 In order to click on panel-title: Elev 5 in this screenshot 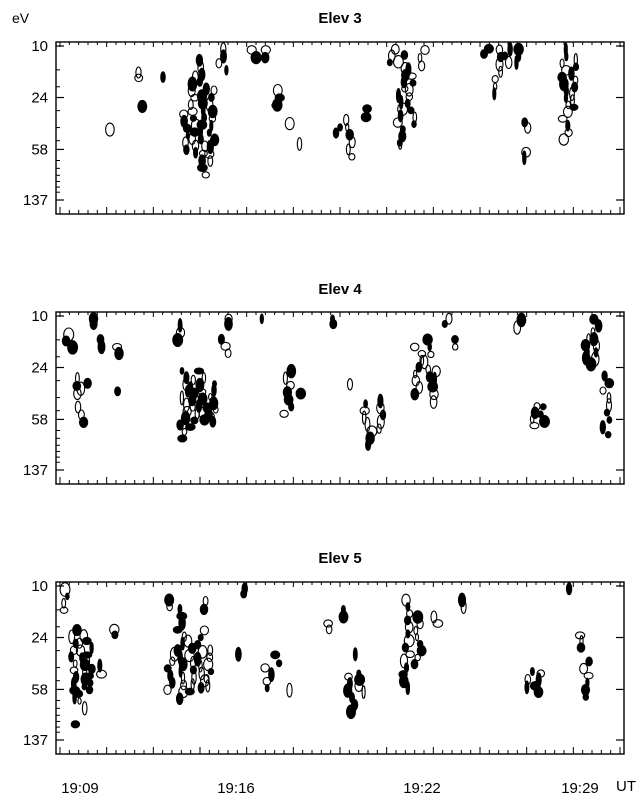, I will do `click(339, 558)`.